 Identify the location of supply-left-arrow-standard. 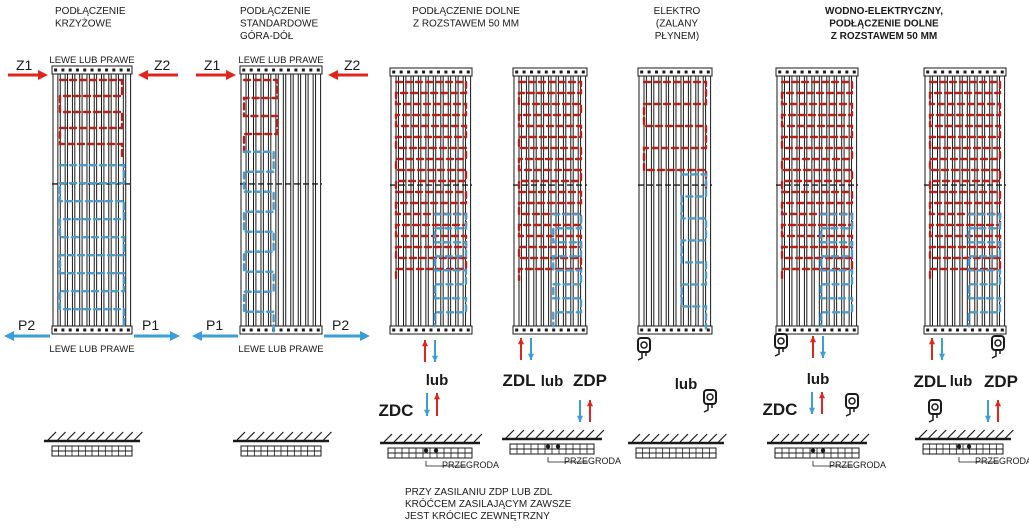
(216, 75).